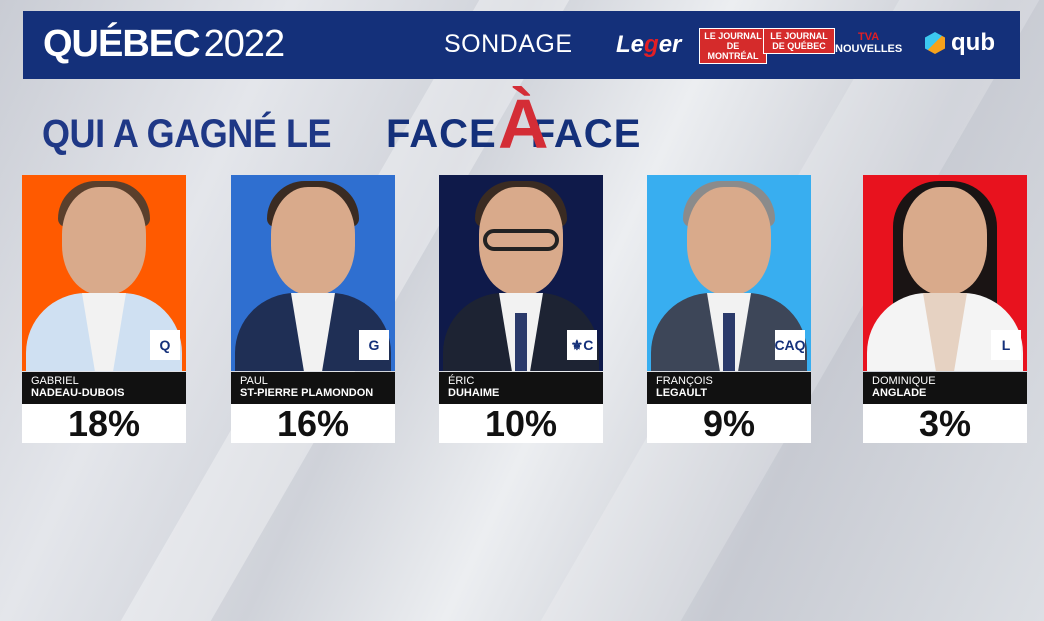 This screenshot has width=1044, height=621. Describe the element at coordinates (1006, 345) in the screenshot. I see `plq-logo-icon: L` at that location.